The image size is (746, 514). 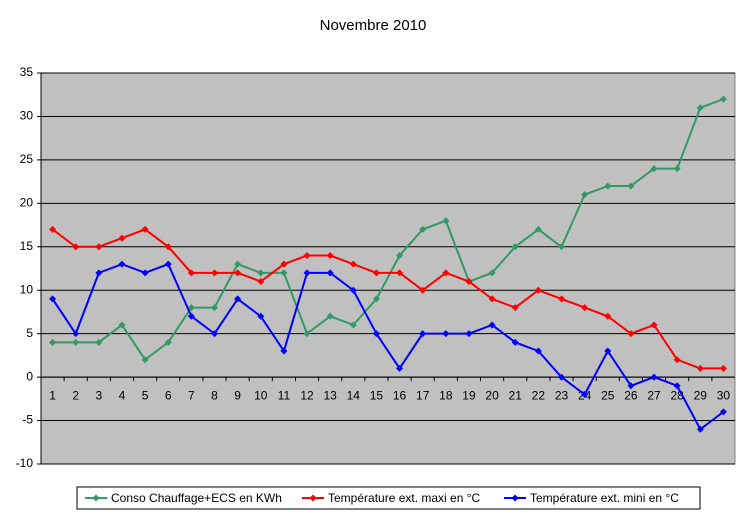 I want to click on y-tick-label: 30, so click(x=27, y=116).